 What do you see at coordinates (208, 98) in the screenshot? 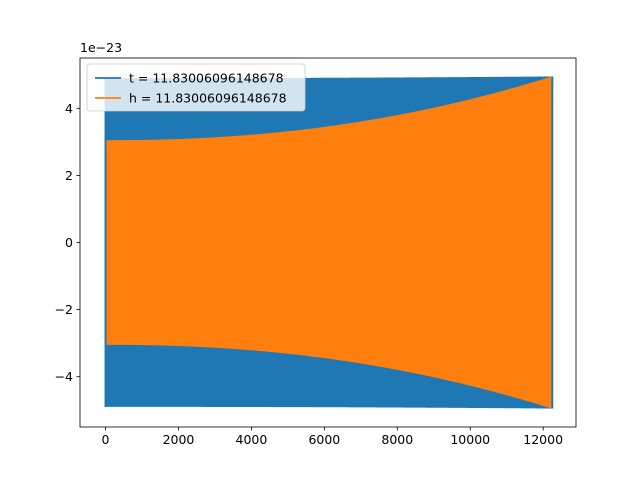
I see `legend-label-2: h = 11.83006096148678` at bounding box center [208, 98].